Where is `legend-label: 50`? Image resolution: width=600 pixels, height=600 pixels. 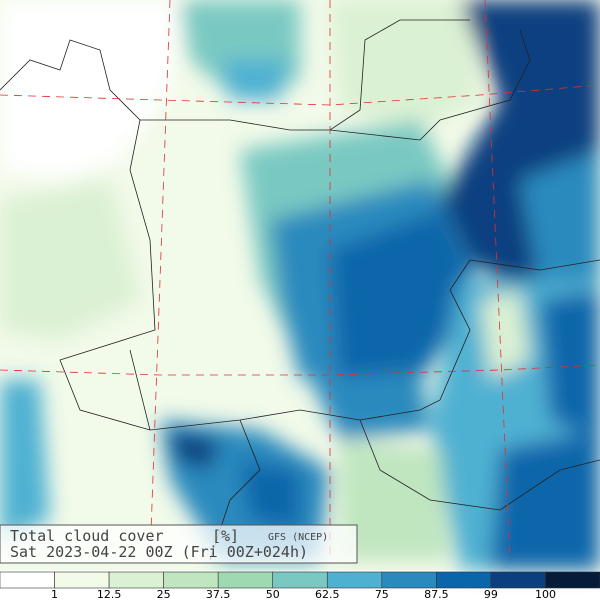 legend-label: 50 is located at coordinates (273, 594).